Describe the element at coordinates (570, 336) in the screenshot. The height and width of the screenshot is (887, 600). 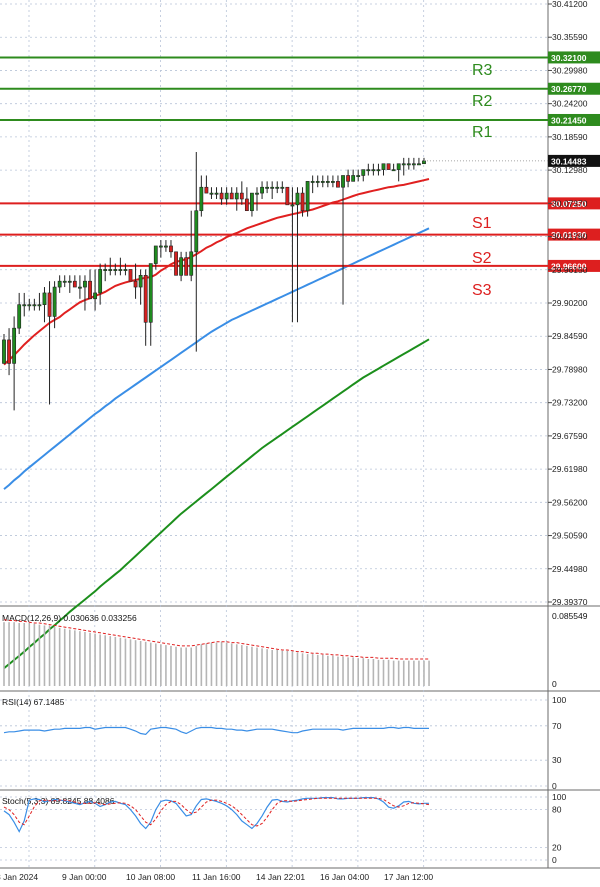
I see `price-tick-label: 29.84590` at that location.